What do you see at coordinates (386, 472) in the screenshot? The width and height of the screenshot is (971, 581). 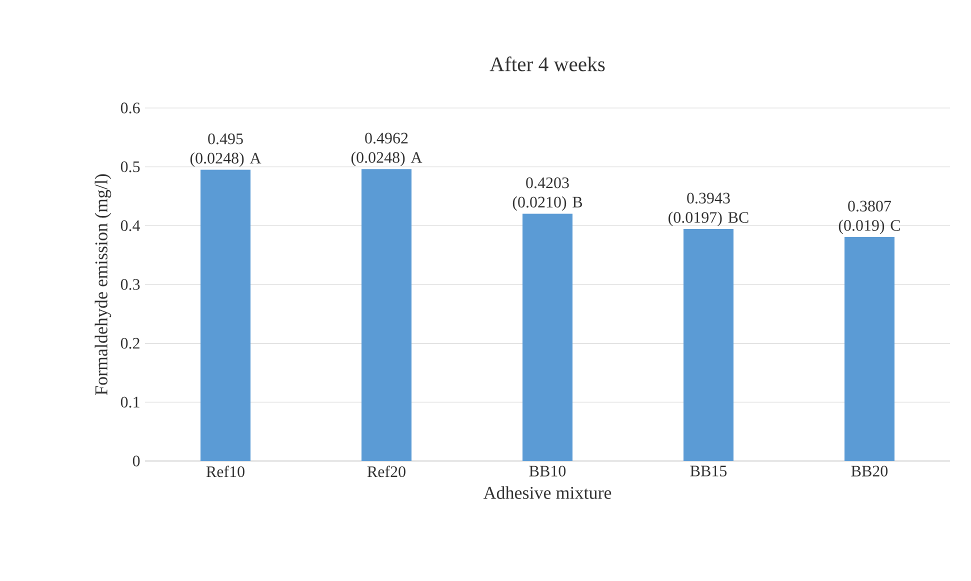 I see `x-tick-label: Ref20` at bounding box center [386, 472].